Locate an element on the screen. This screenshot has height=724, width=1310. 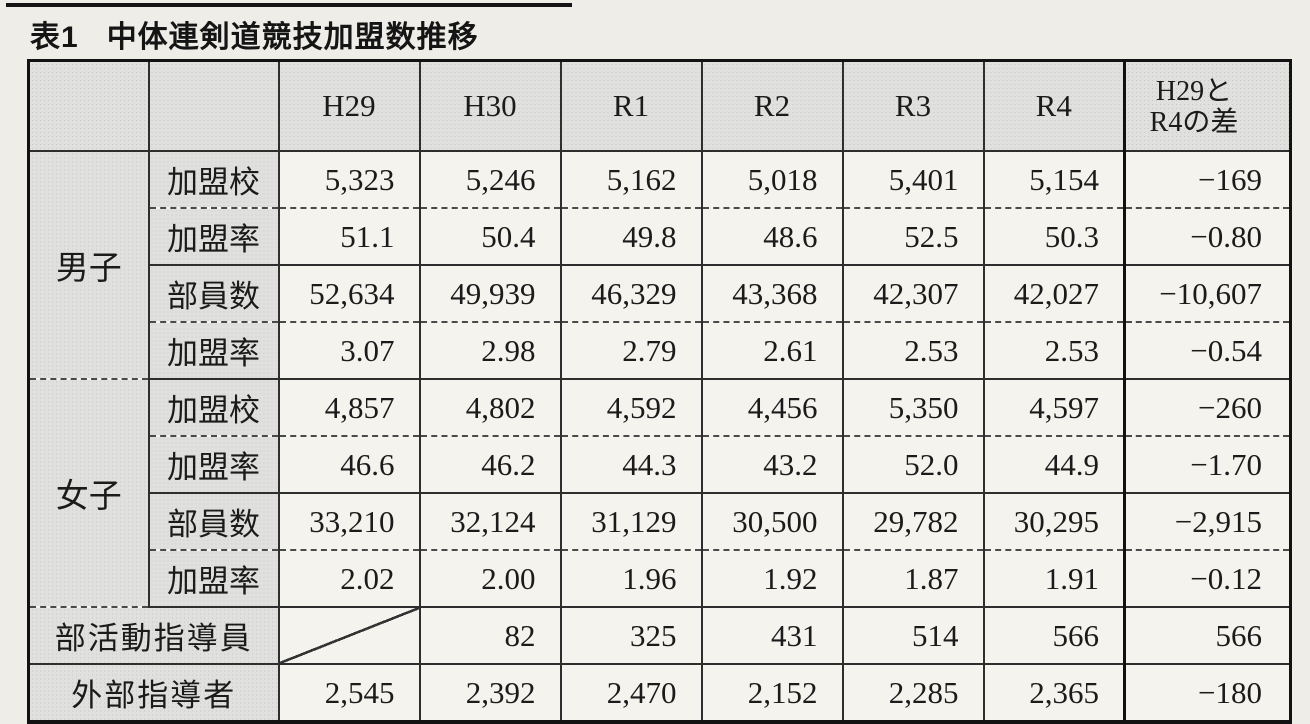
group-label-girls: 女子 is located at coordinates (88, 493).